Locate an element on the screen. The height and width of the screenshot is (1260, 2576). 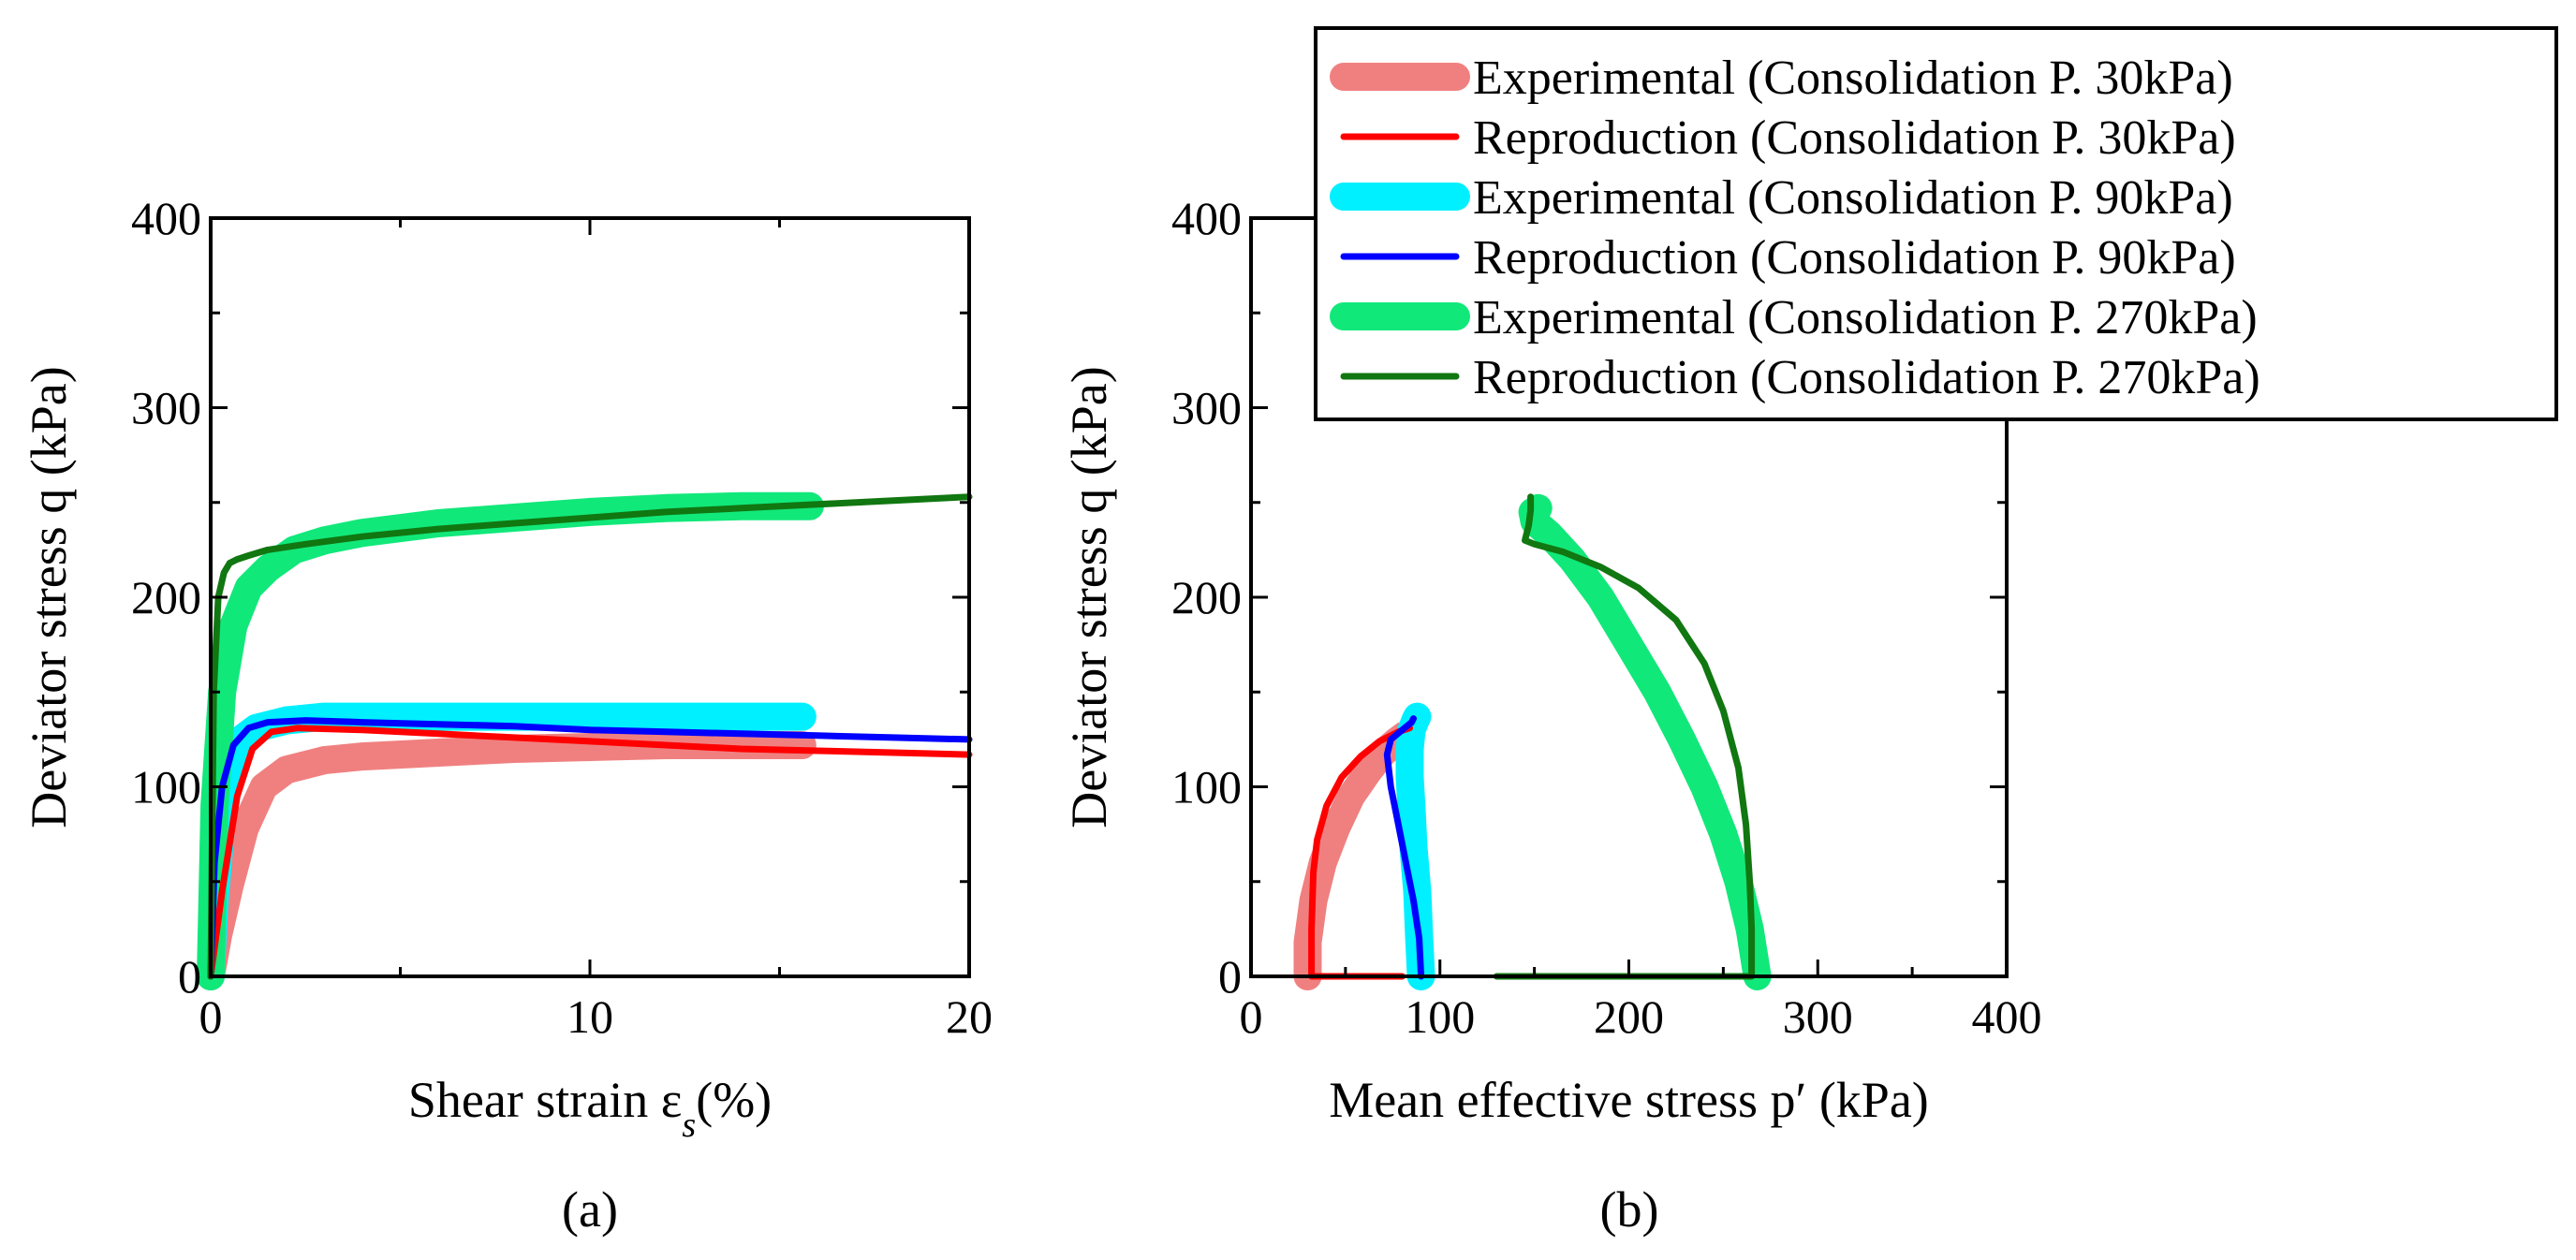
series-a-2-reproduction is located at coordinates (590, 852).